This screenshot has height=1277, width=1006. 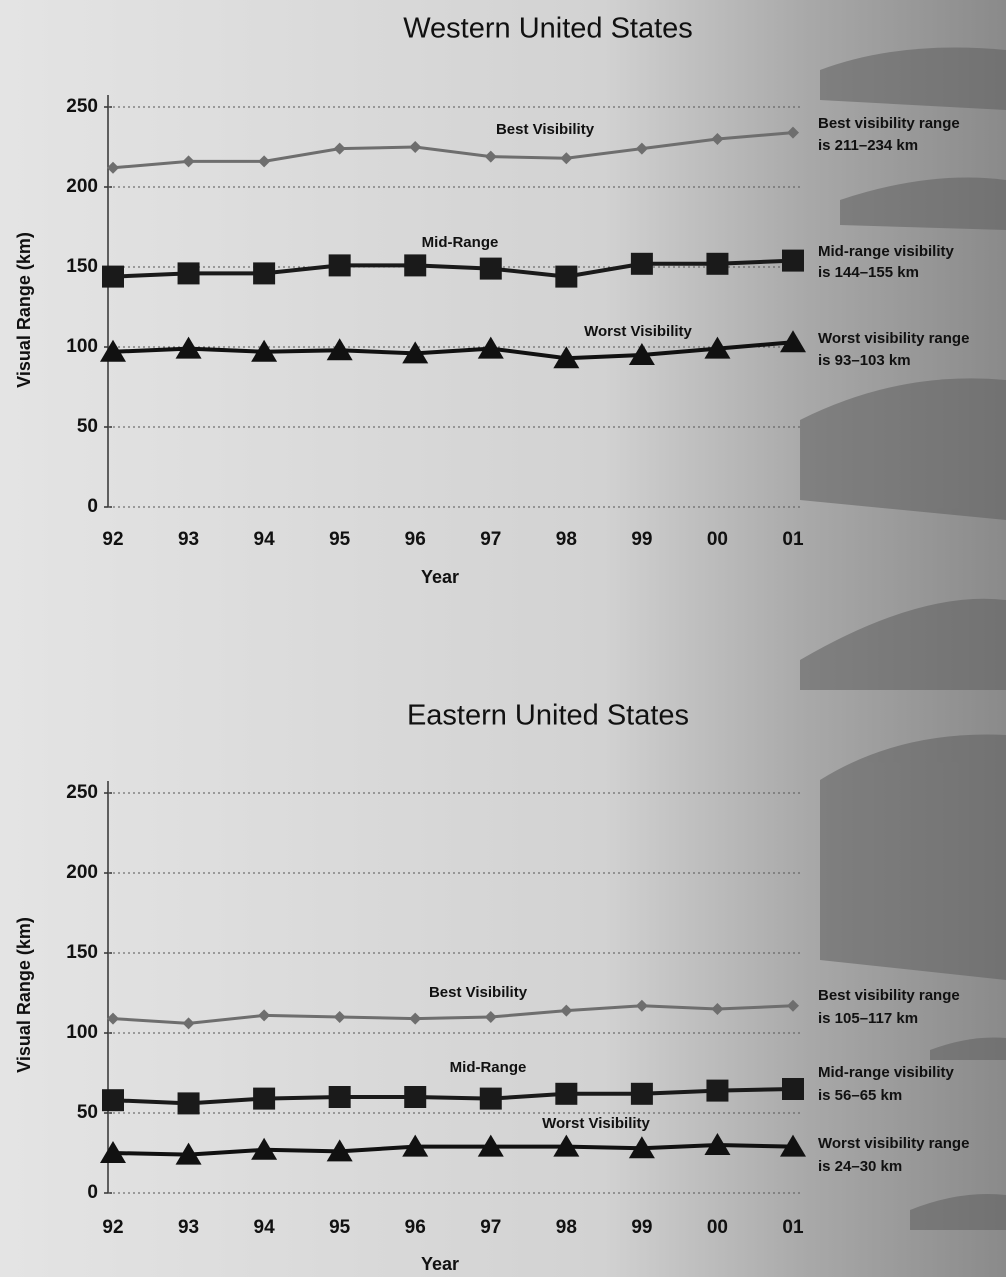 I want to click on y-axis-label: Visual Range (km), so click(x=24, y=310).